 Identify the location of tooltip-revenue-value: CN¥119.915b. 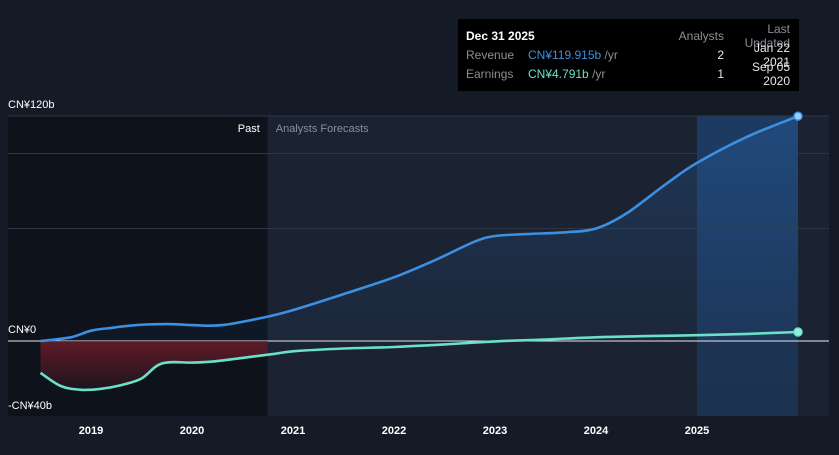
(565, 54).